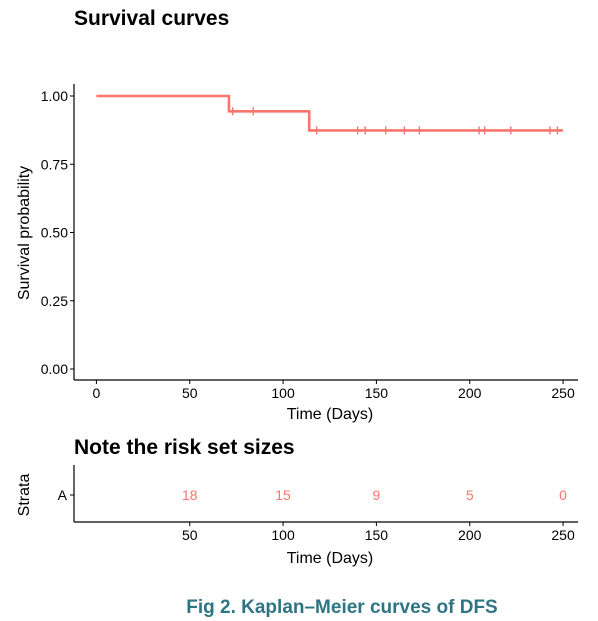  I want to click on risk-count-label: 15, so click(283, 495).